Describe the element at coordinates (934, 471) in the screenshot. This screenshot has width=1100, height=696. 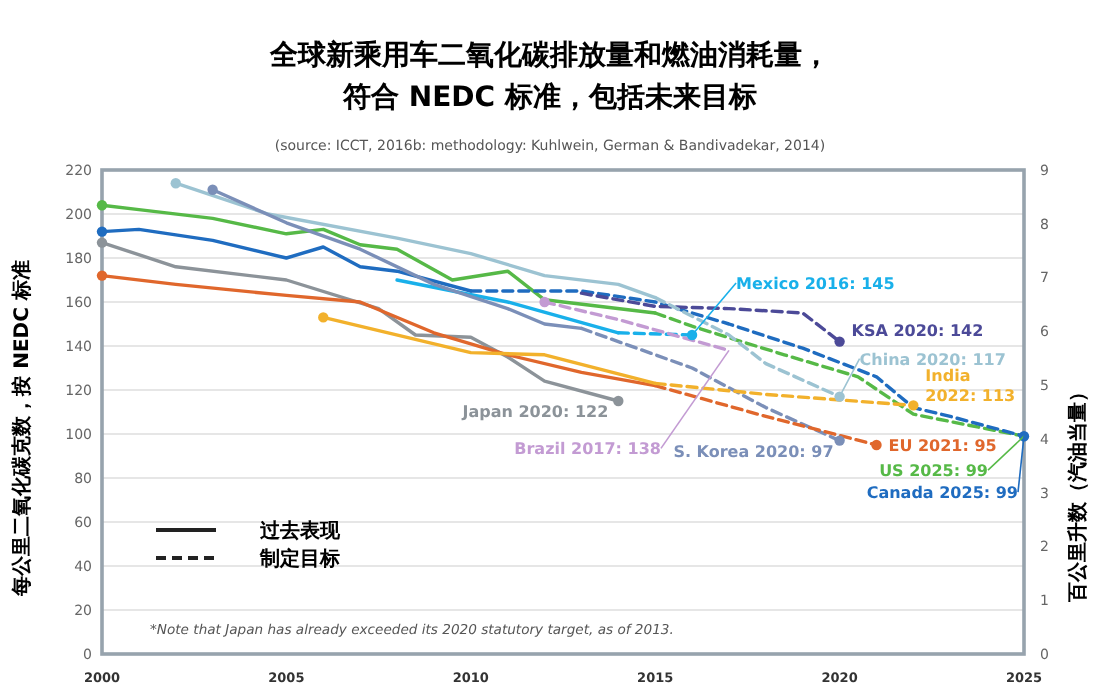
I see `annotation: US 2025: 99` at that location.